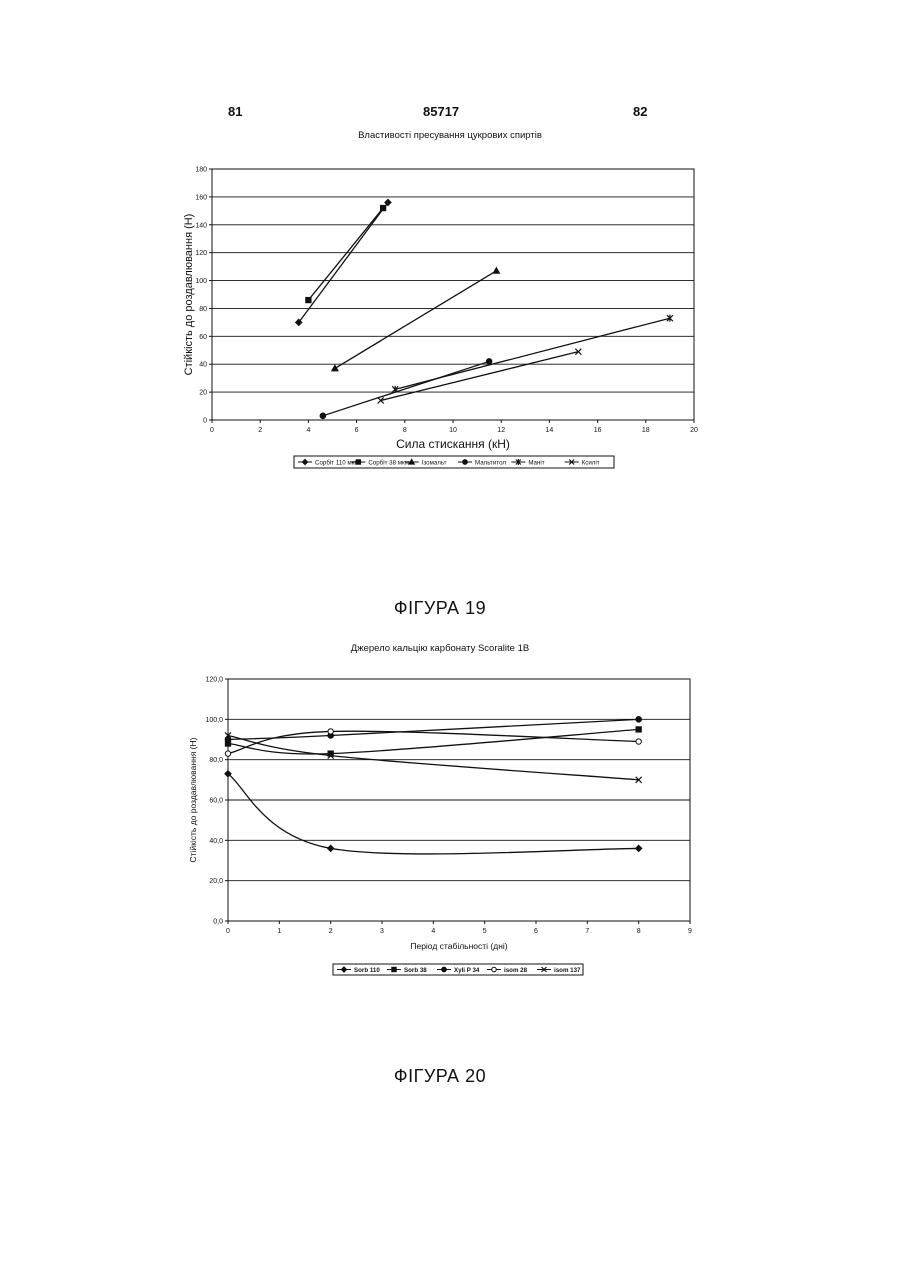 This screenshot has width=901, height=1273. What do you see at coordinates (357, 430) in the screenshot?
I see `chart1-x-tick-label: 6` at bounding box center [357, 430].